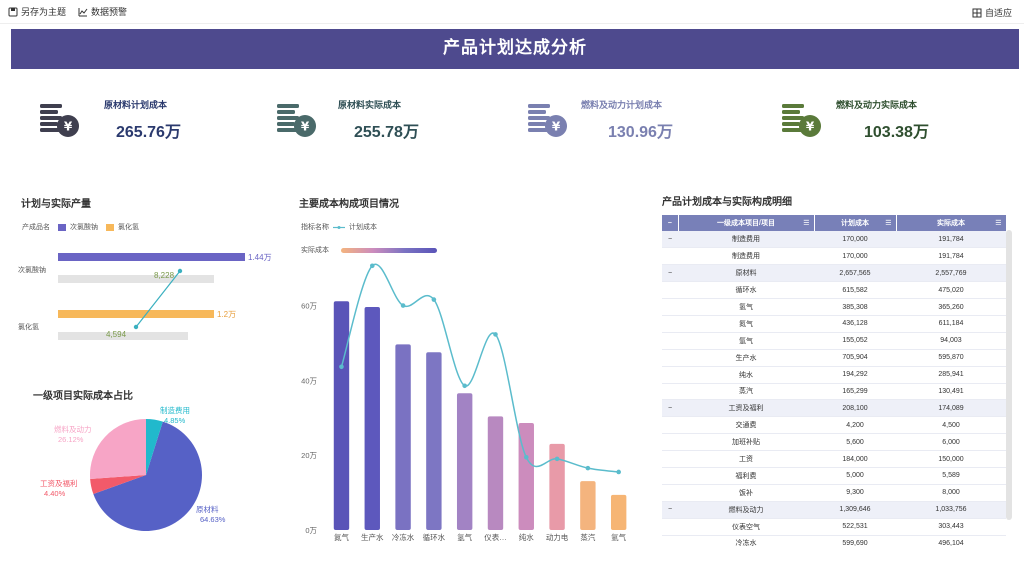  I want to click on y-tick-label: 60万, so click(309, 305).